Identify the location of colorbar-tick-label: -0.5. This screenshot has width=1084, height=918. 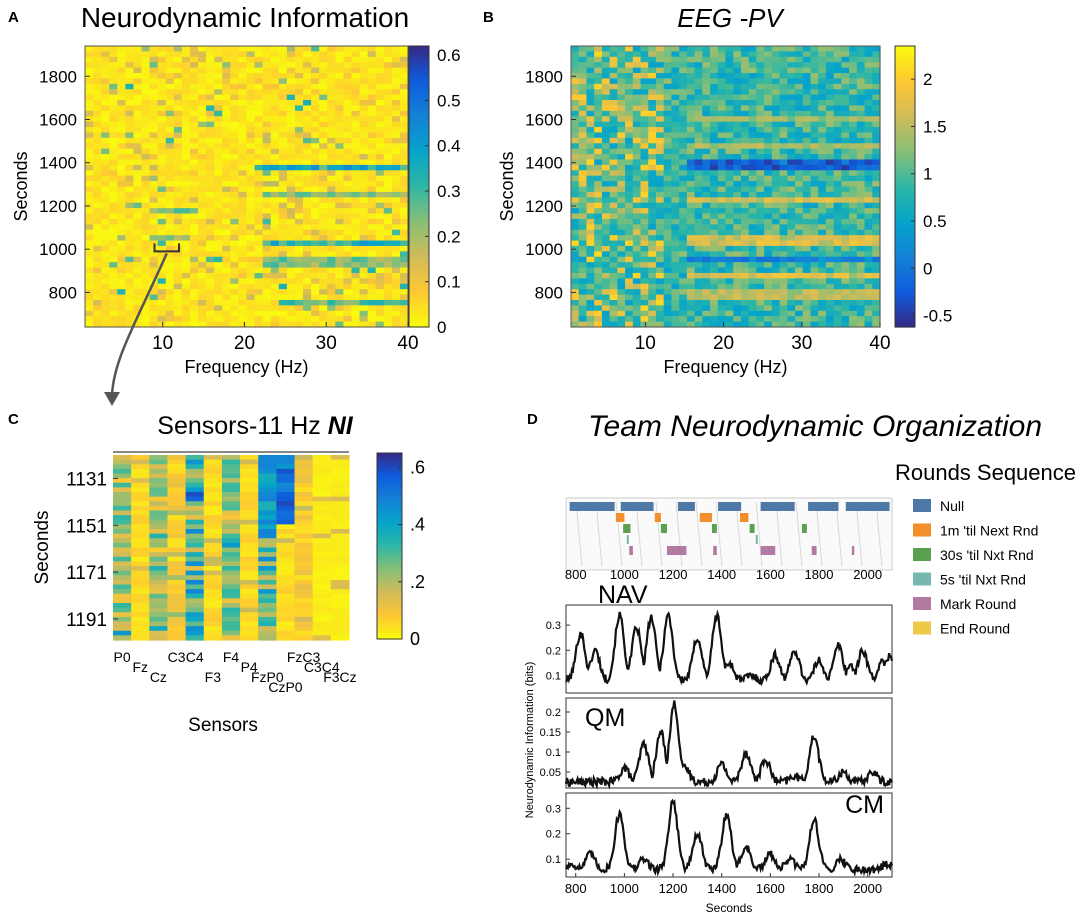
(937, 316).